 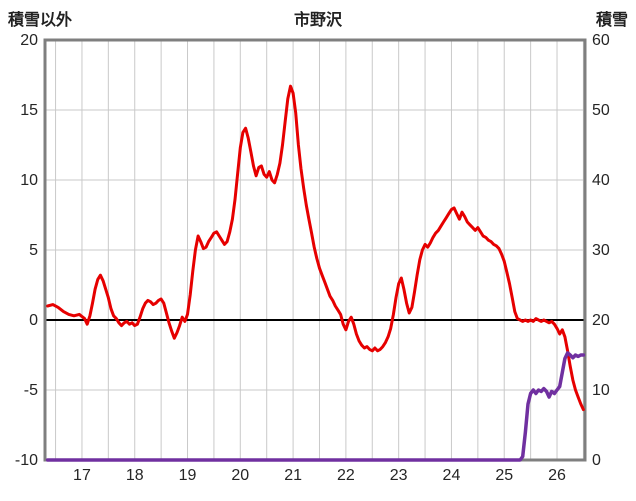 What do you see at coordinates (601, 110) in the screenshot?
I see `y-right-tick-label: 50` at bounding box center [601, 110].